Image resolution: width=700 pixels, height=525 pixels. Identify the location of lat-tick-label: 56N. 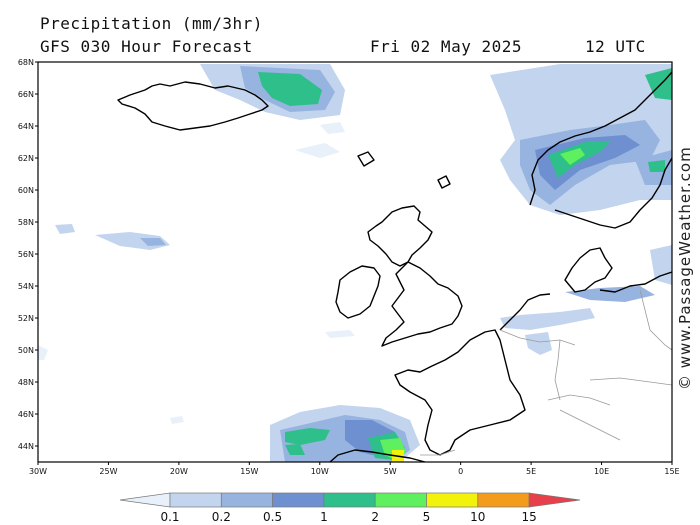
(26, 254).